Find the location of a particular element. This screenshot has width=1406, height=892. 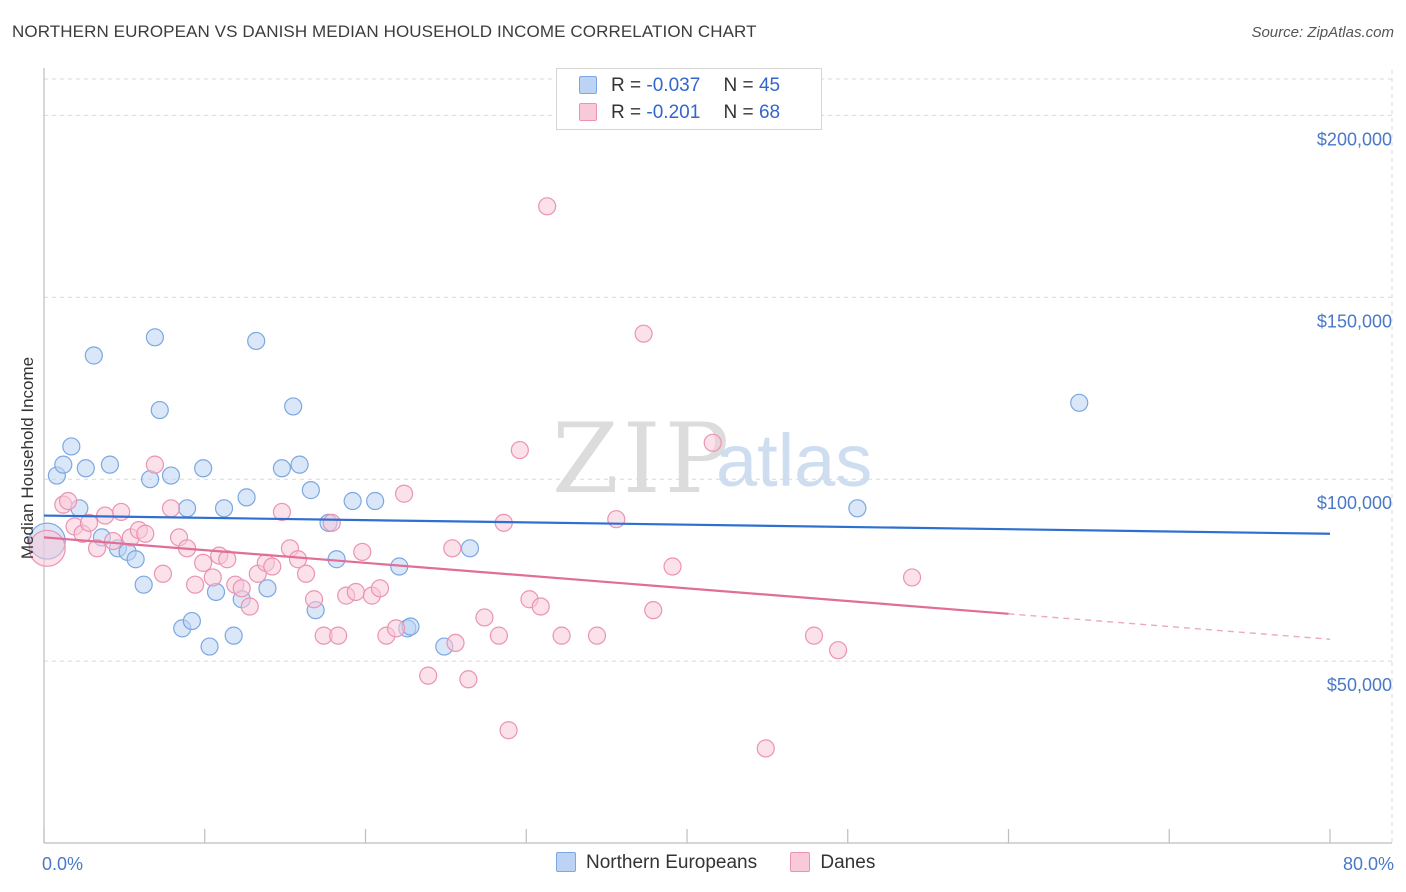

x-tick-labels: 0.0% 80.0% is located at coordinates (718, 864).